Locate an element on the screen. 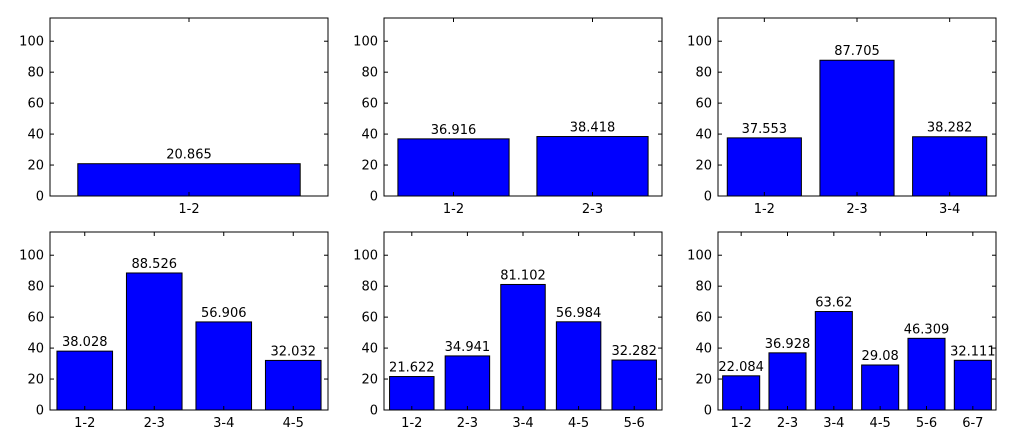 This screenshot has width=1024, height=440. value-label: 36.916 is located at coordinates (454, 130).